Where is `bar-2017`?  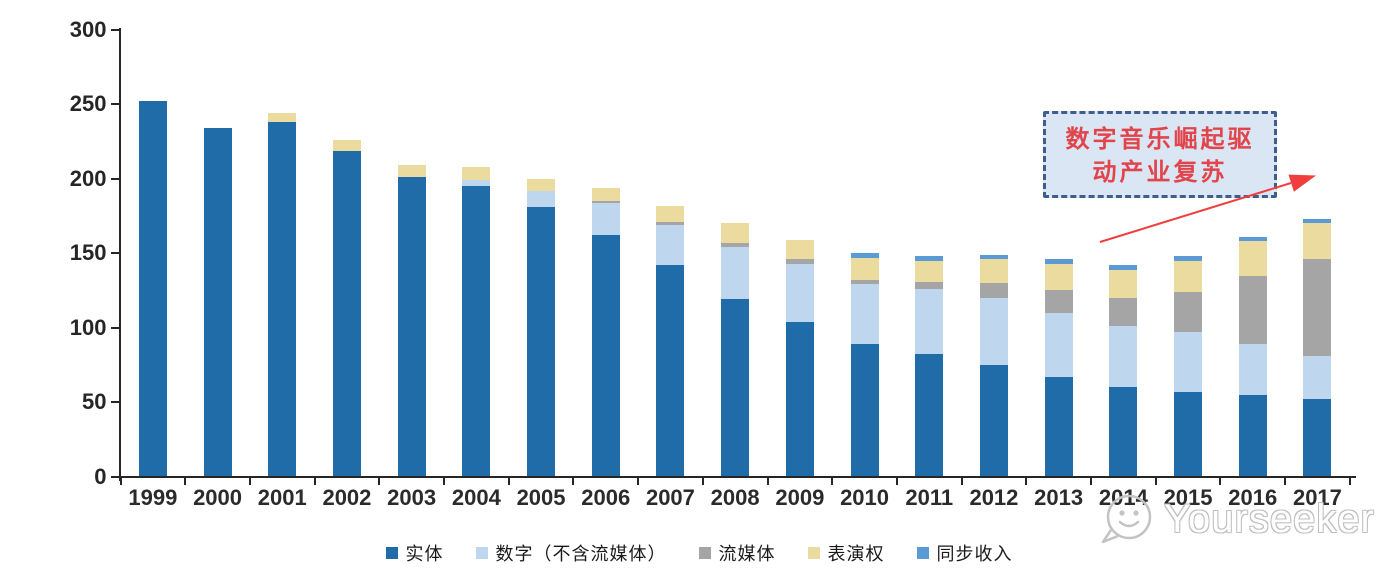
bar-2017 is located at coordinates (1317, 348).